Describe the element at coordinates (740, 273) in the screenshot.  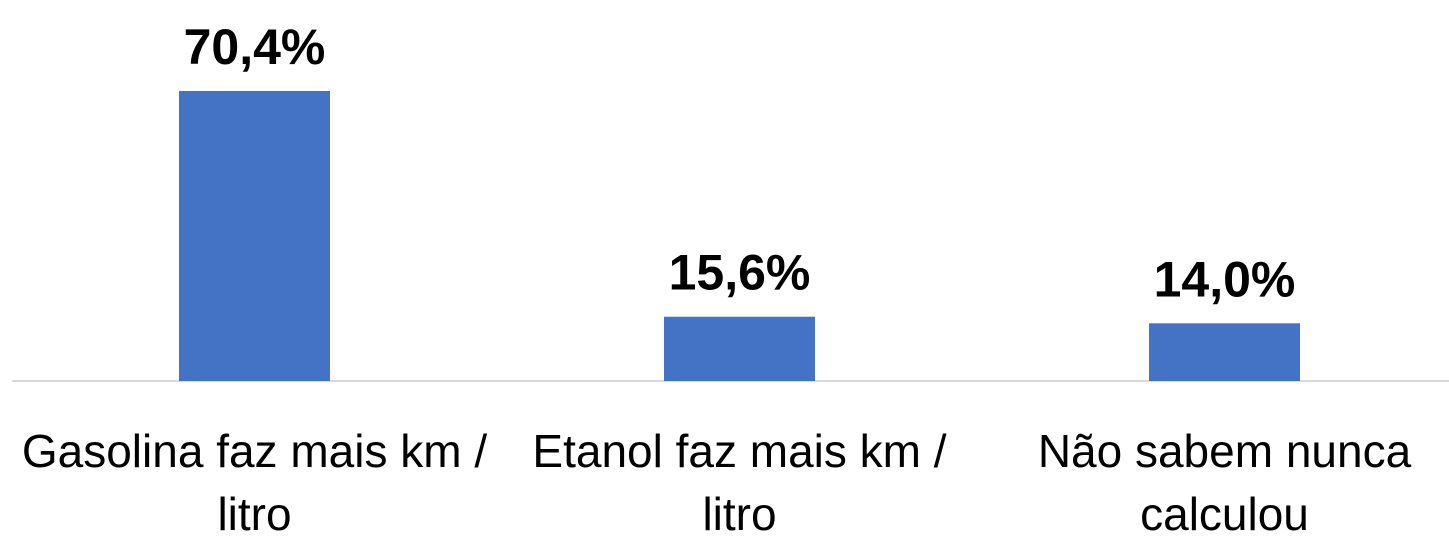
I see `value-label: 15,6%` at that location.